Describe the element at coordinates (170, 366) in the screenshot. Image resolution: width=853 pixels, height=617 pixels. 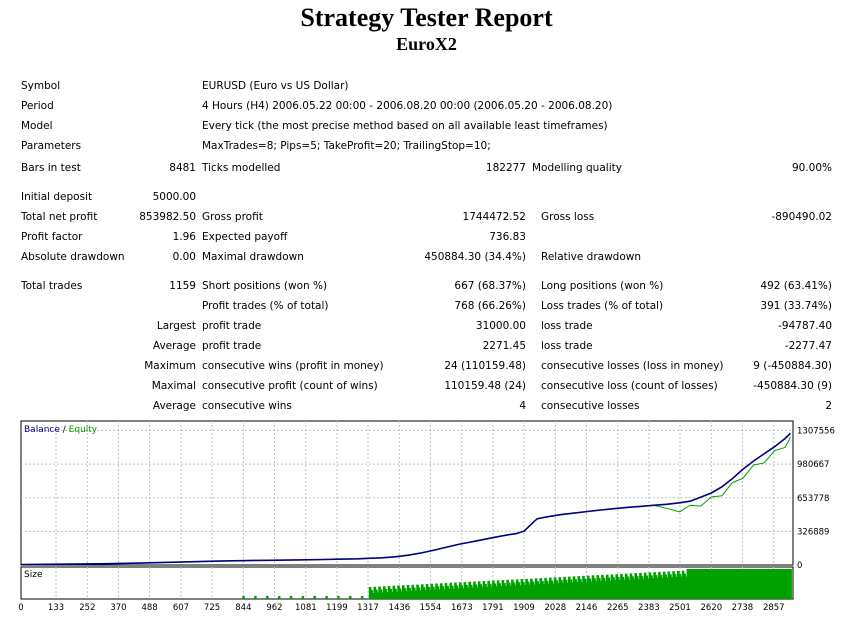
I see `maximum-label: Maximum` at that location.